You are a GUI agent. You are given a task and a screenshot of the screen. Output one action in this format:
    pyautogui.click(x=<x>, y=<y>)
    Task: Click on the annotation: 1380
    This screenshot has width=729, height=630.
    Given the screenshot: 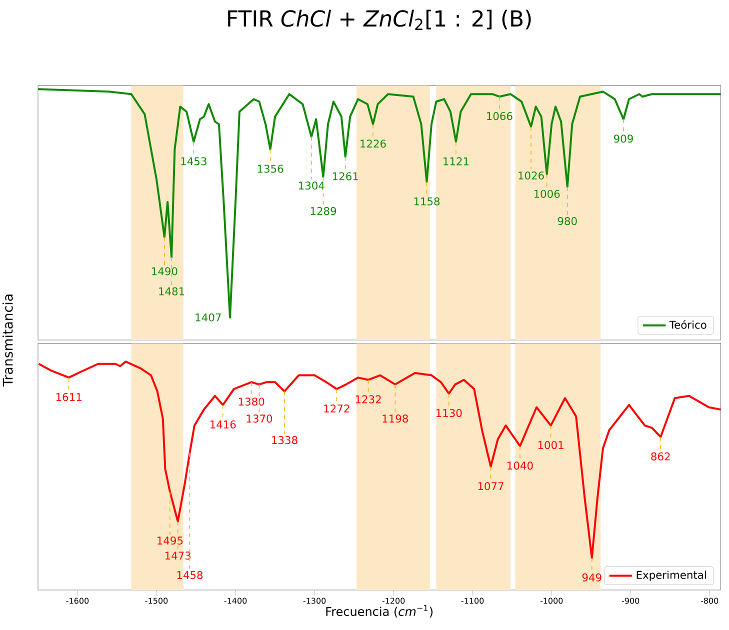 What is the action you would take?
    pyautogui.click(x=251, y=402)
    